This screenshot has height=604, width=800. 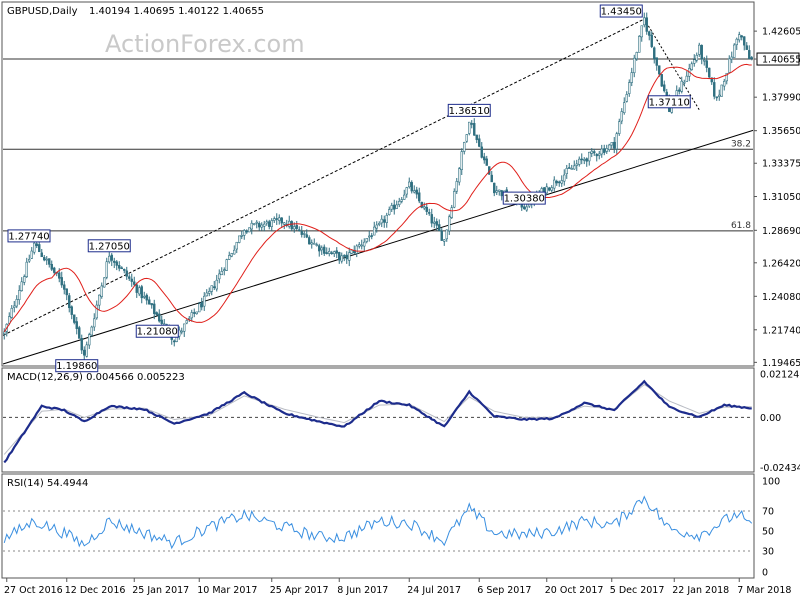 I want to click on rsi-line, so click(x=378, y=522).